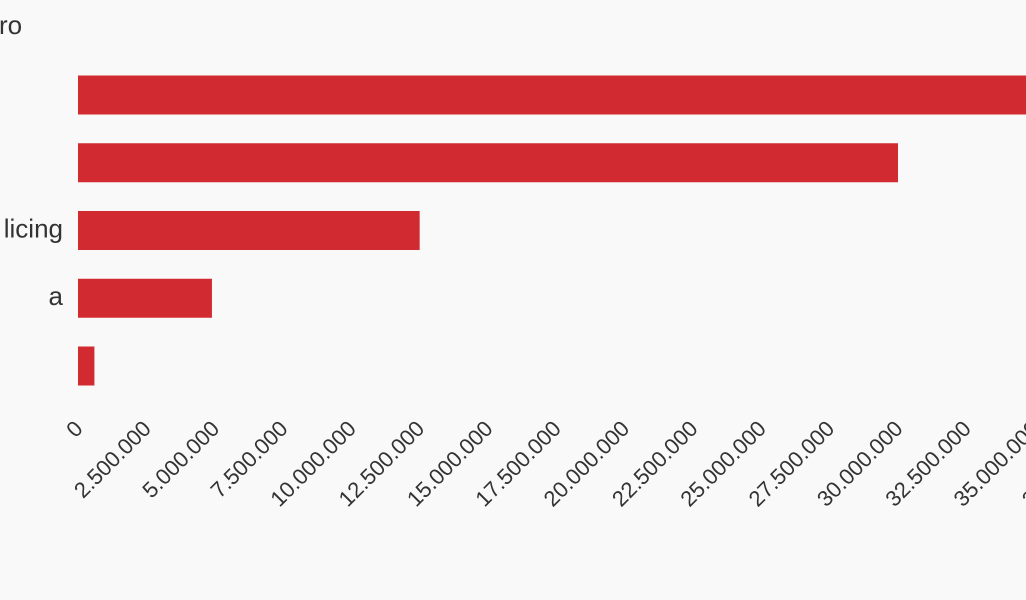 Image resolution: width=1026 pixels, height=600 pixels. What do you see at coordinates (11, 25) in the screenshot?
I see `chart-title: ro` at bounding box center [11, 25].